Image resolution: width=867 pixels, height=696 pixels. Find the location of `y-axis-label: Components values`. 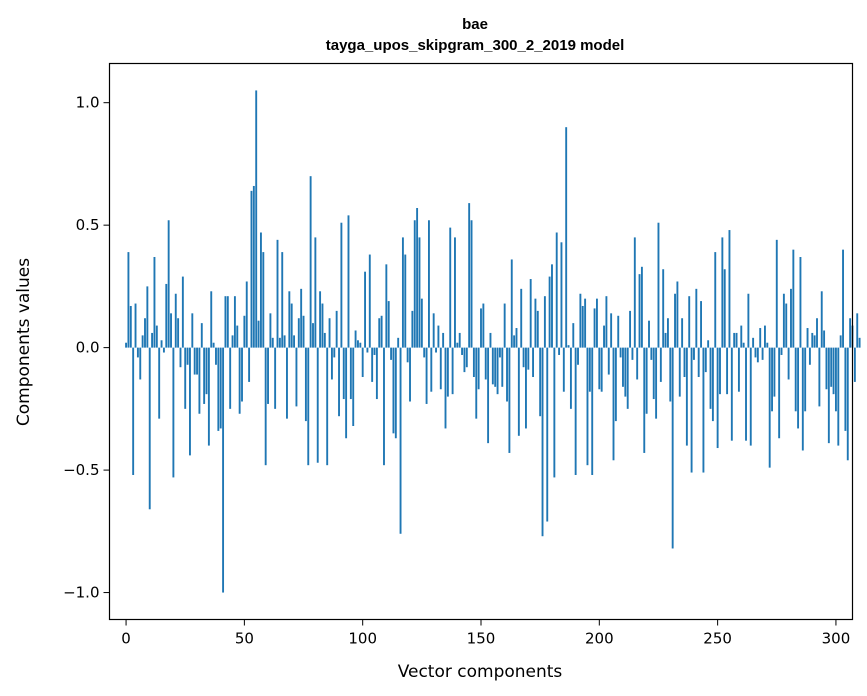

y-axis-label: Components values is located at coordinates (24, 342).